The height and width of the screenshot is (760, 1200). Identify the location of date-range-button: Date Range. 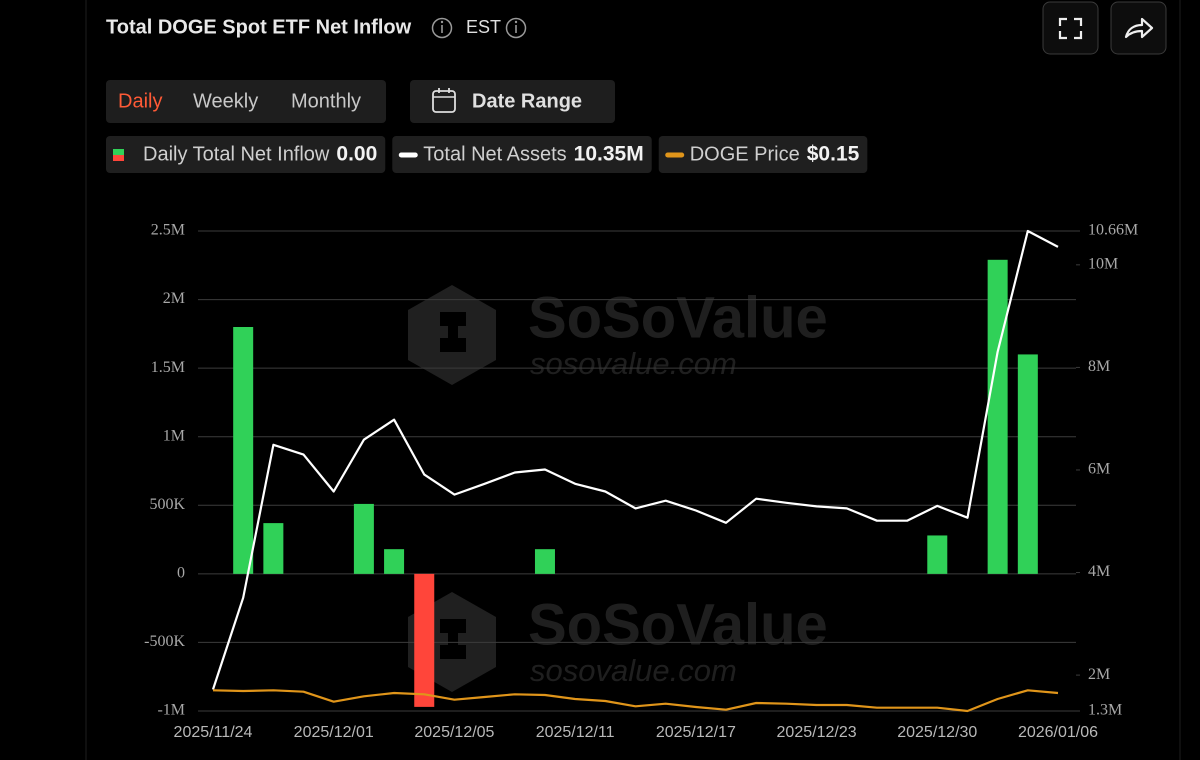
(512, 101).